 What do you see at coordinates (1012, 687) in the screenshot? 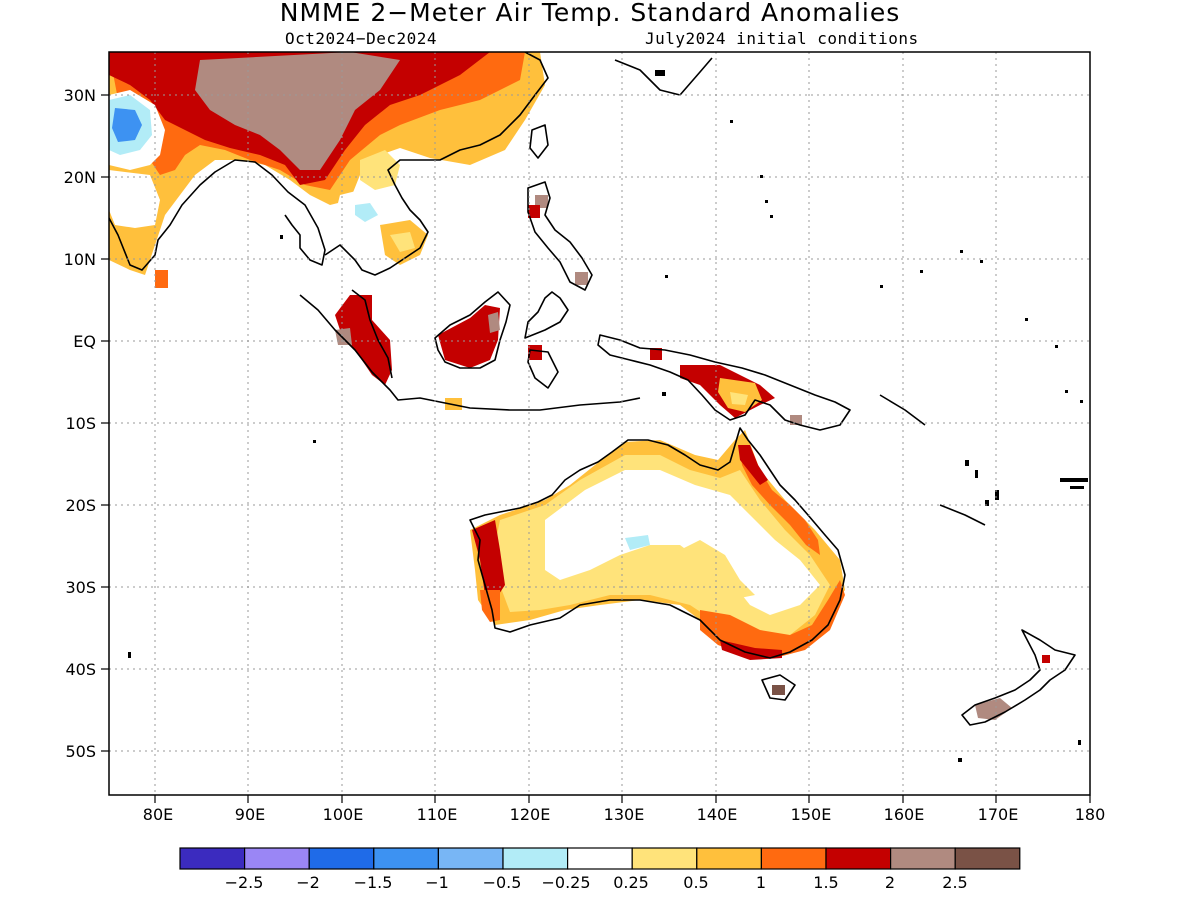
I see `new-zealand-anomaly` at bounding box center [1012, 687].